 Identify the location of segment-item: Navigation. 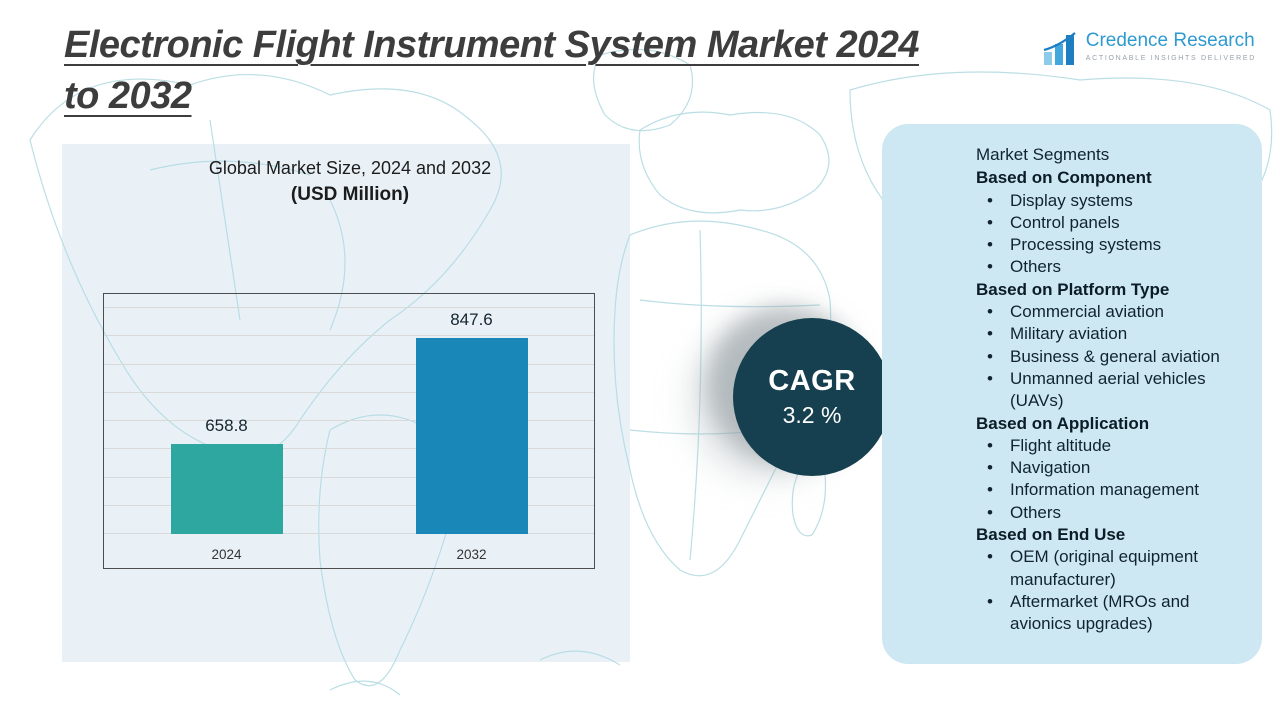
(1113, 468).